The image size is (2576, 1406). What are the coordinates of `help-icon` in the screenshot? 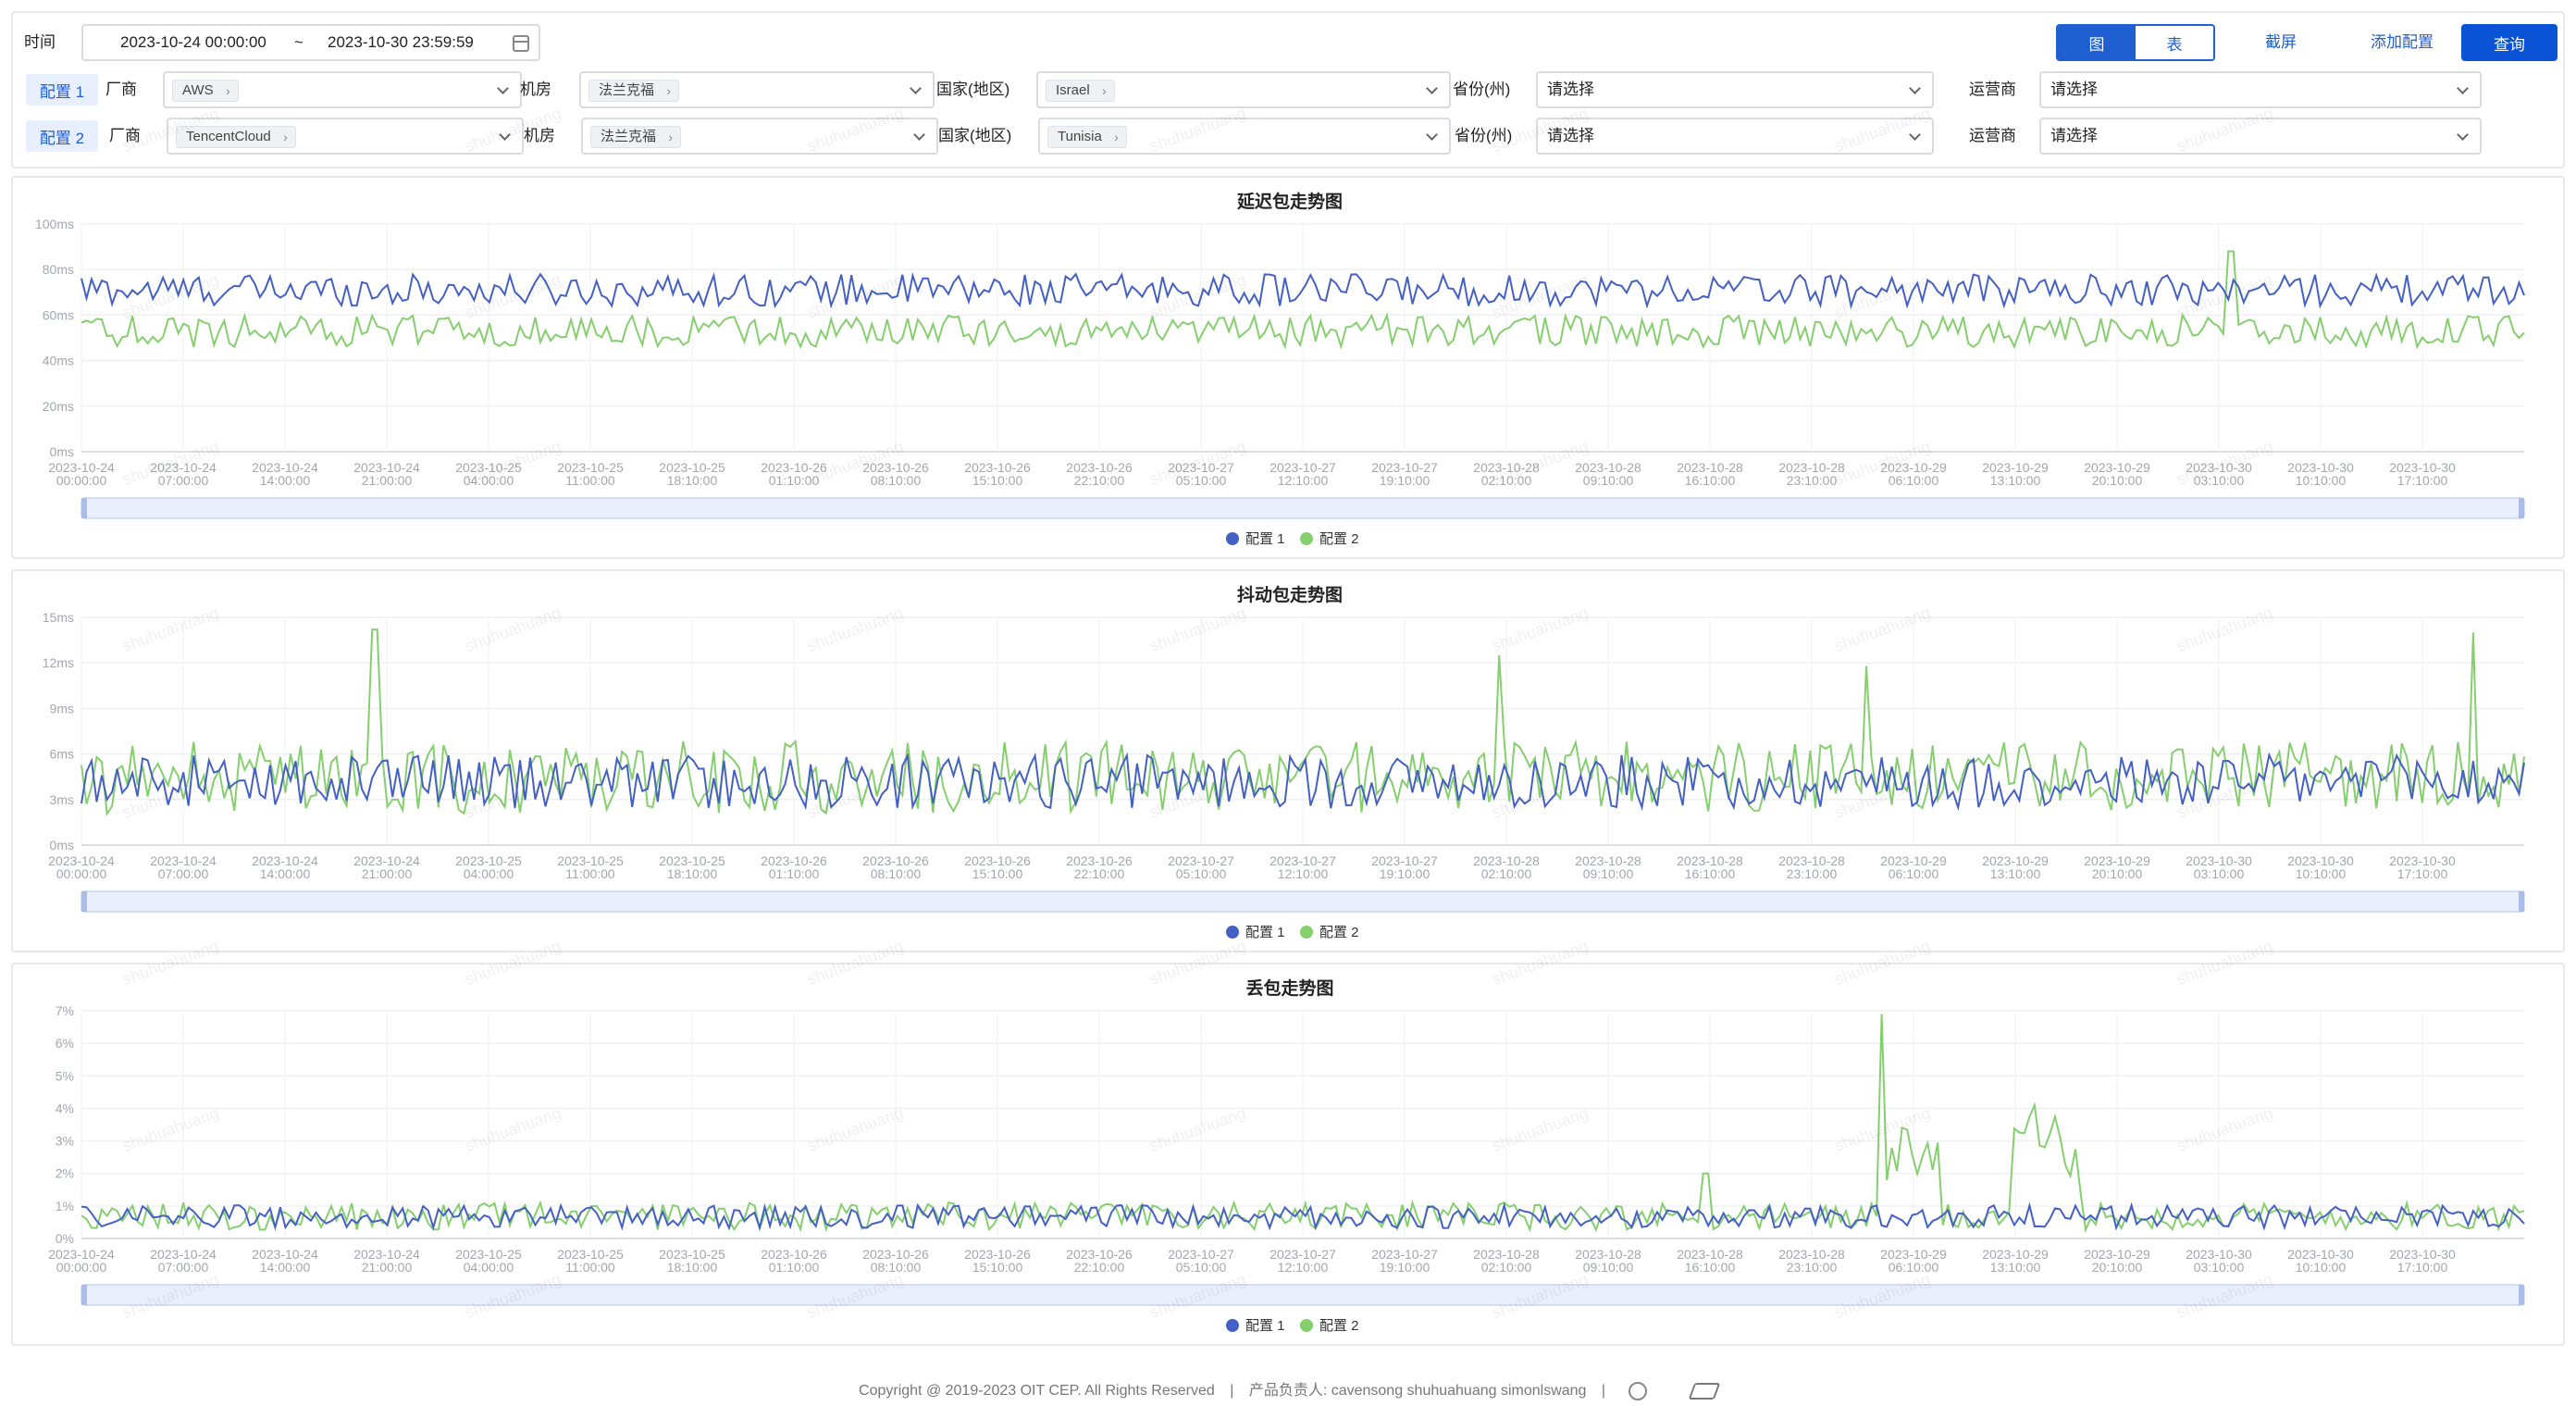 It's located at (1637, 1390).